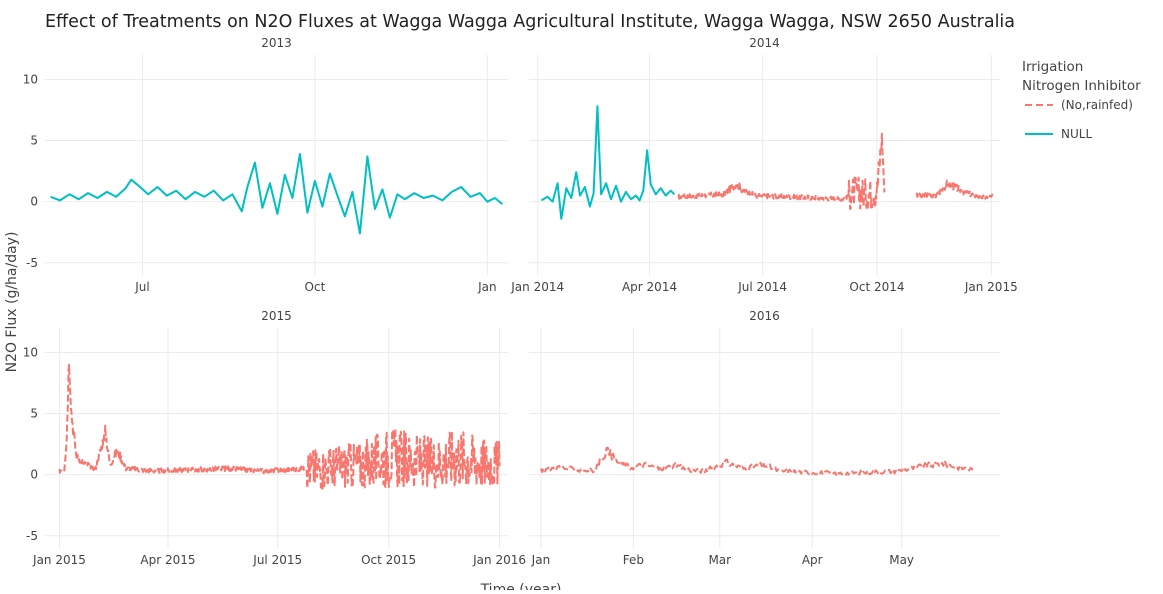  Describe the element at coordinates (1081, 86) in the screenshot. I see `legend-title-line-2: Nitrogen Inhibitor` at that location.